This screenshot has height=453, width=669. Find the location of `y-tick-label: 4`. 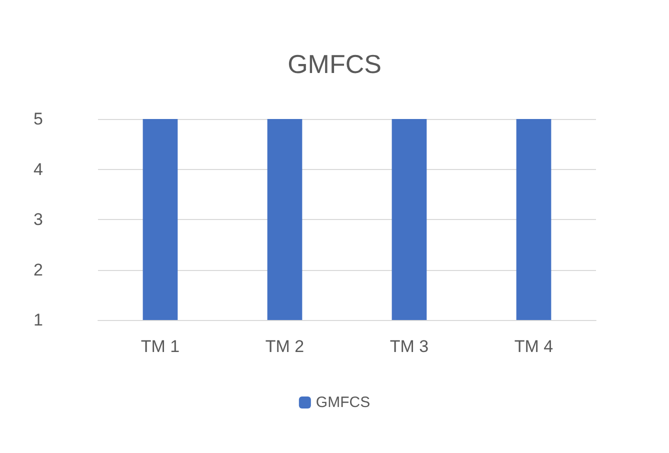

y-tick-label: 4 is located at coordinates (38, 169).